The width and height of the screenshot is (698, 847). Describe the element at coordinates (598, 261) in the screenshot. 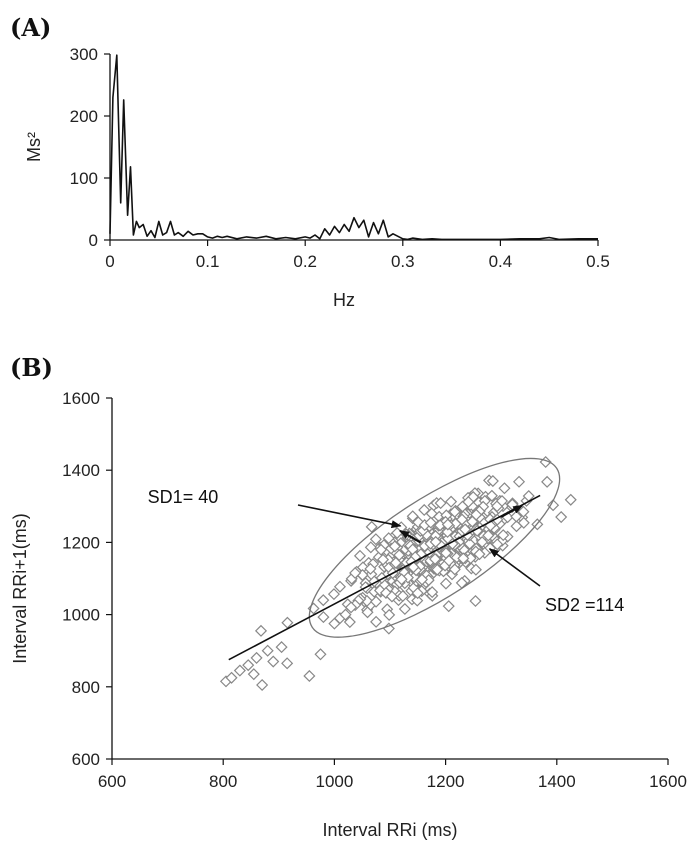

I see `panel-a-x-tick-label: 0.5` at that location.